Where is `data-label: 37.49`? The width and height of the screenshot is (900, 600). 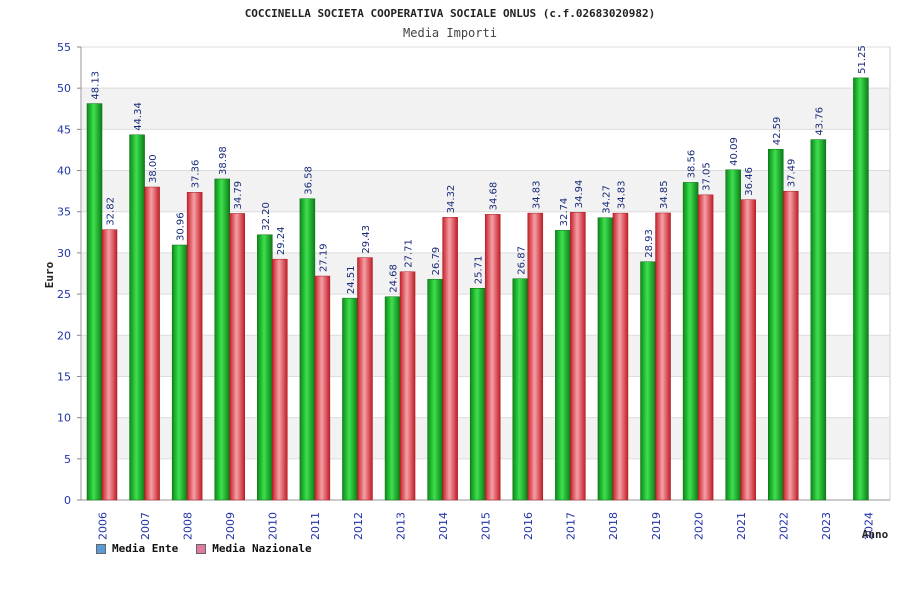 data-label: 37.49 is located at coordinates (792, 173).